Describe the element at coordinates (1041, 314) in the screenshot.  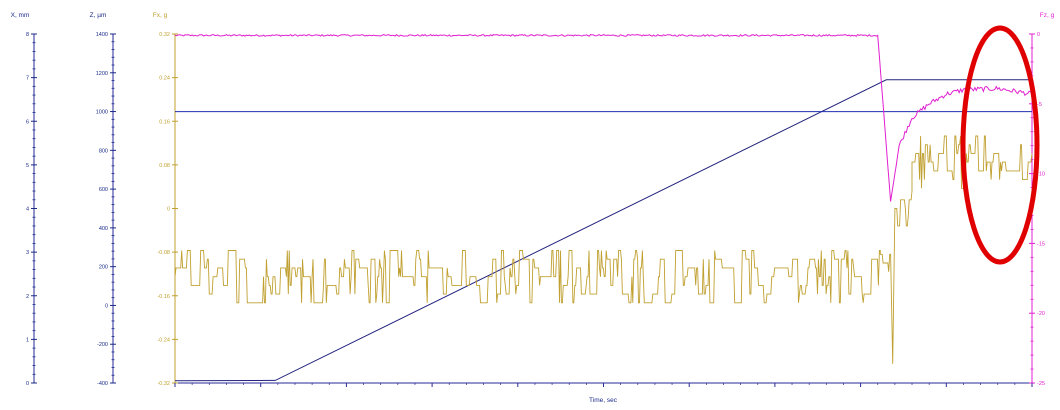
I see `tick-label-fz: -20` at that location.